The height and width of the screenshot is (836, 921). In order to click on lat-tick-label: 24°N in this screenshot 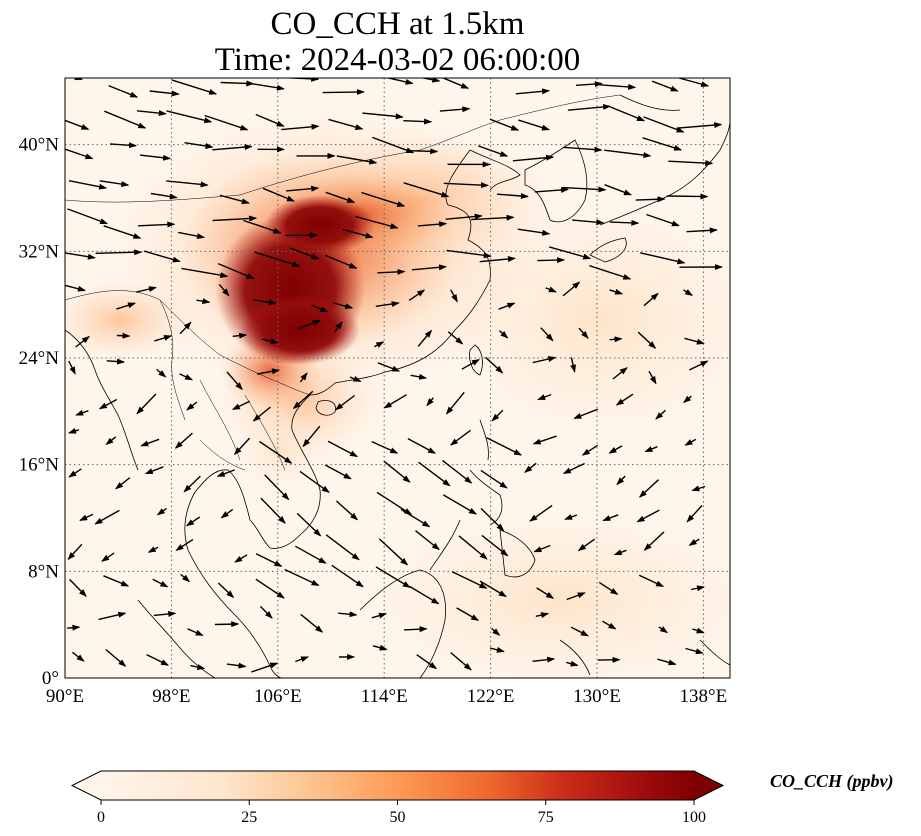, I will do `click(39, 358)`.